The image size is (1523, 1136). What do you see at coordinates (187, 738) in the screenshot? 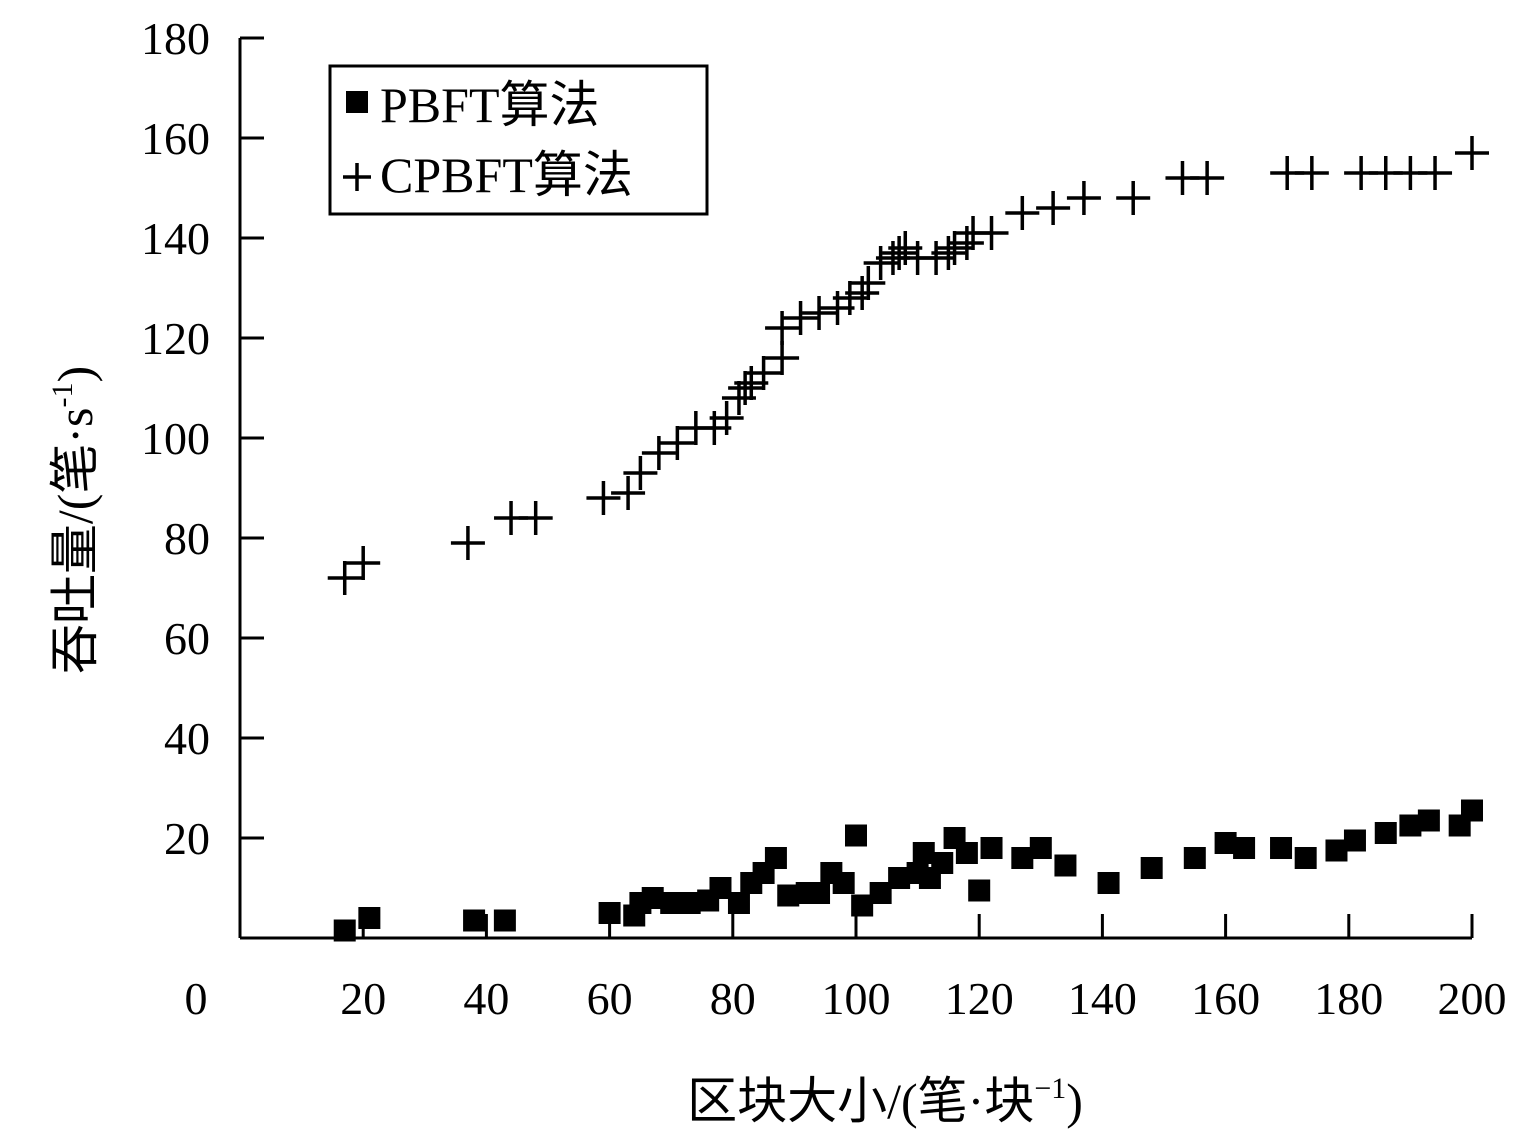
I see `y-tick-label: 40` at bounding box center [187, 738].